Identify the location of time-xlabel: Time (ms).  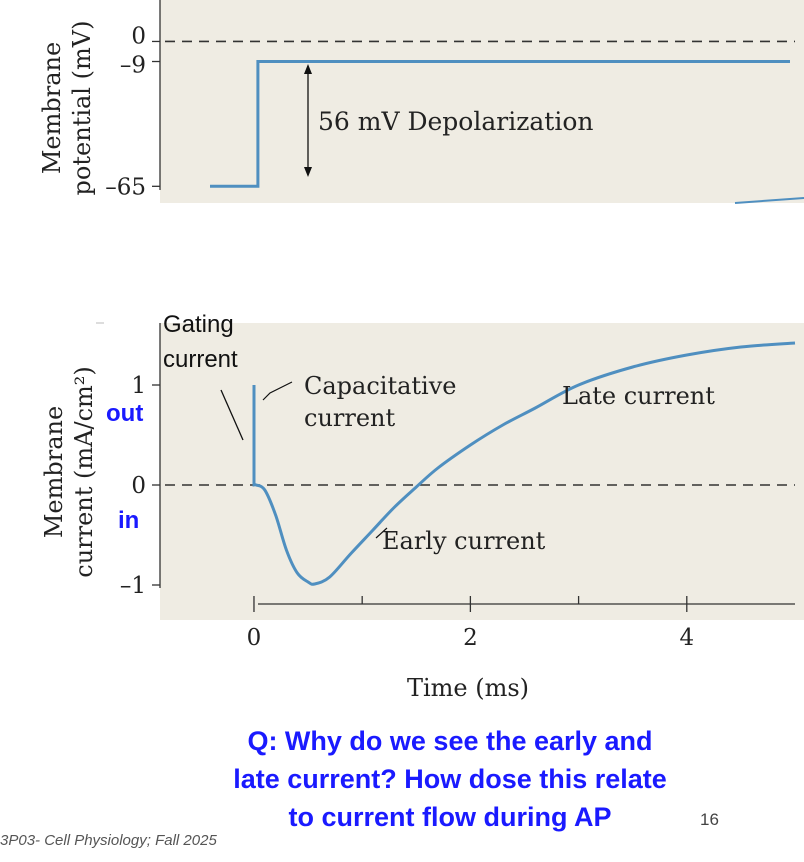
(468, 688).